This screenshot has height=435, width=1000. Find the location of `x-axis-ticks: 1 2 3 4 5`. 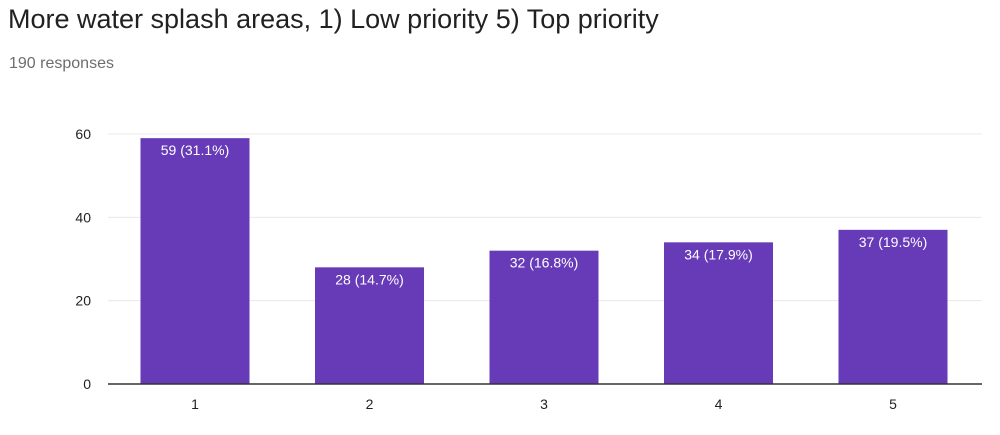

x-axis-ticks: 1 2 3 4 5 is located at coordinates (544, 404).